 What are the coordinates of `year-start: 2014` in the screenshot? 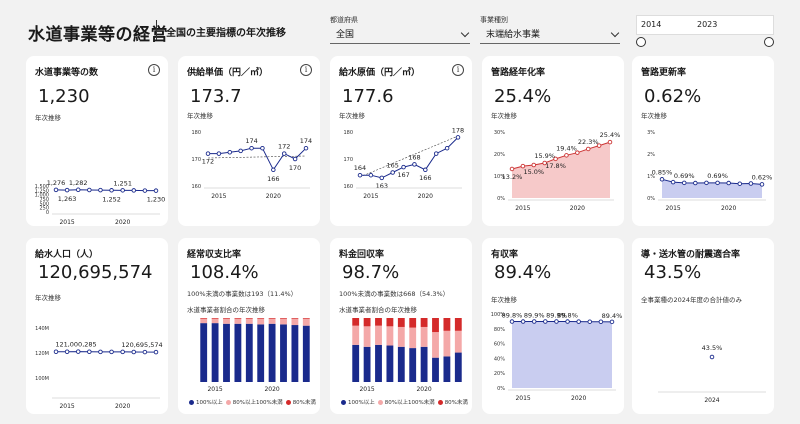 It's located at (651, 24).